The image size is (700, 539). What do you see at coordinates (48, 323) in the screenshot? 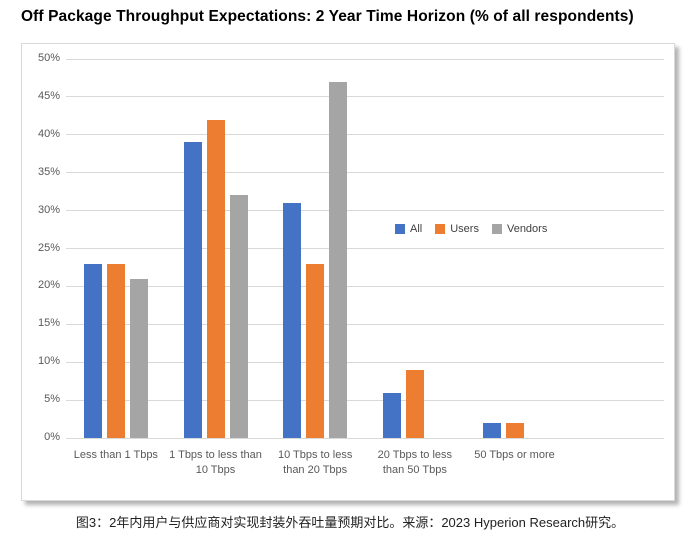
I see `y-axis-tick-label: 15%` at bounding box center [48, 323].